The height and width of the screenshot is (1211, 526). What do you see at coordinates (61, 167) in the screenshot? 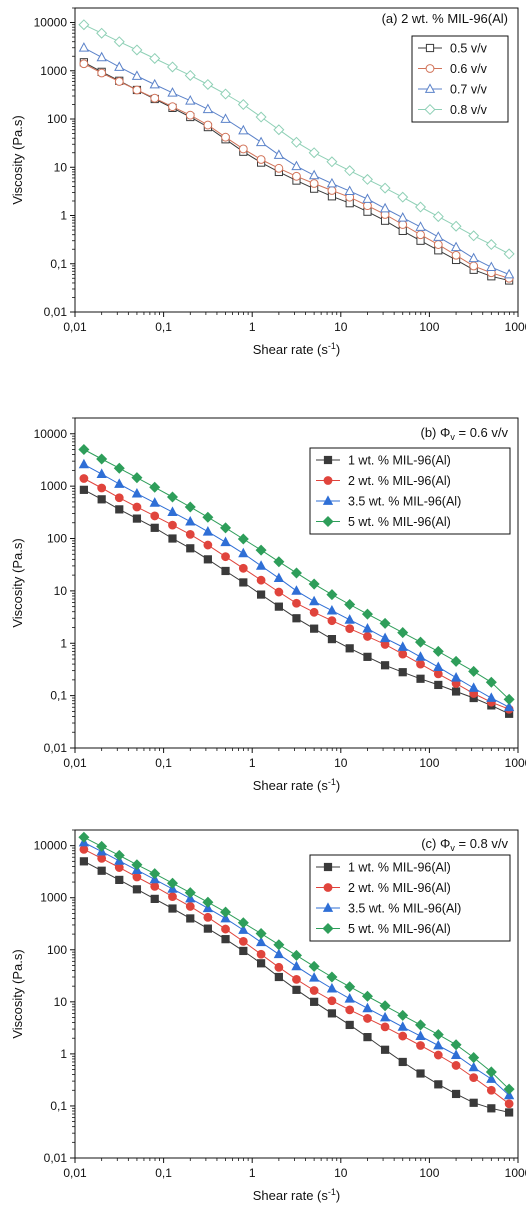
I see `y-tick-label: 10` at bounding box center [61, 167].